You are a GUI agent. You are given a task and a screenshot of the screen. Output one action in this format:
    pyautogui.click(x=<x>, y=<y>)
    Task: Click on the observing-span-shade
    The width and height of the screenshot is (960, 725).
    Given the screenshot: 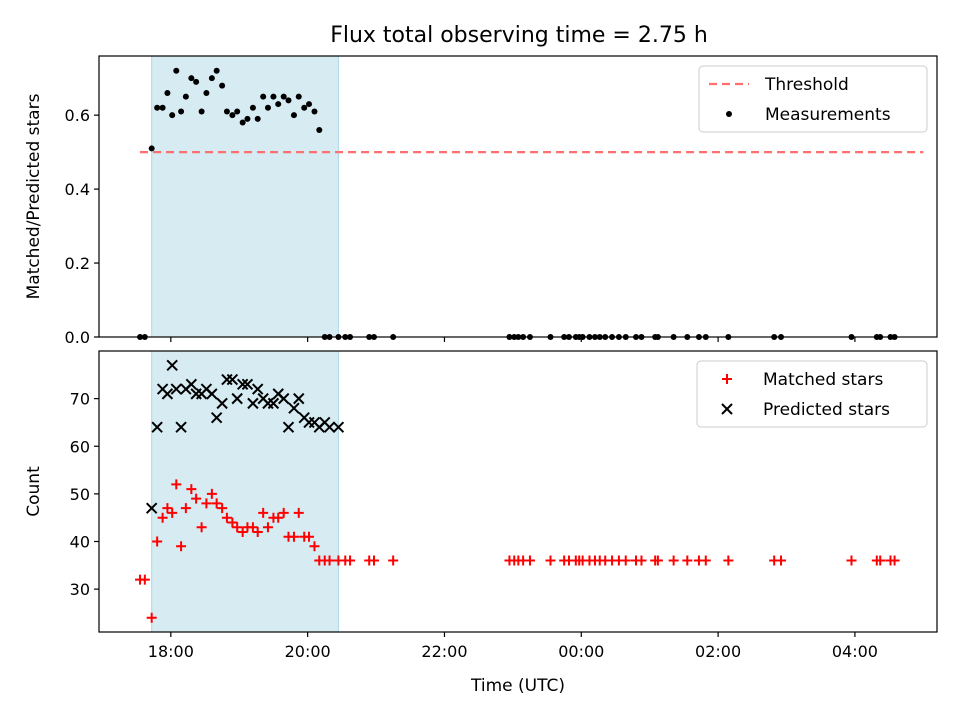 What is the action you would take?
    pyautogui.click(x=245, y=491)
    